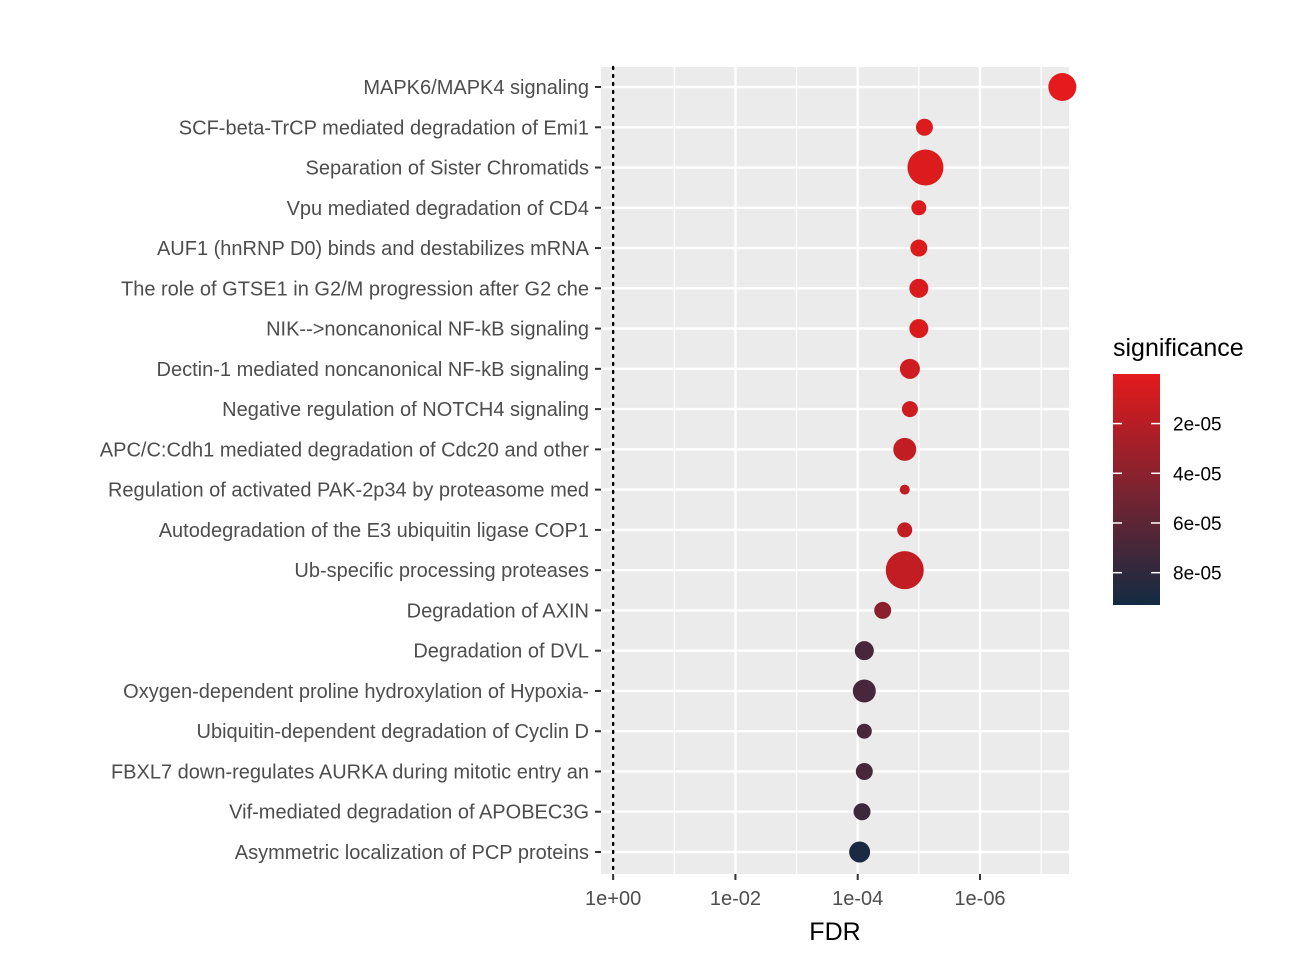  Describe the element at coordinates (501, 652) in the screenshot. I see `y-tick-label: Degradation of DVL` at that location.